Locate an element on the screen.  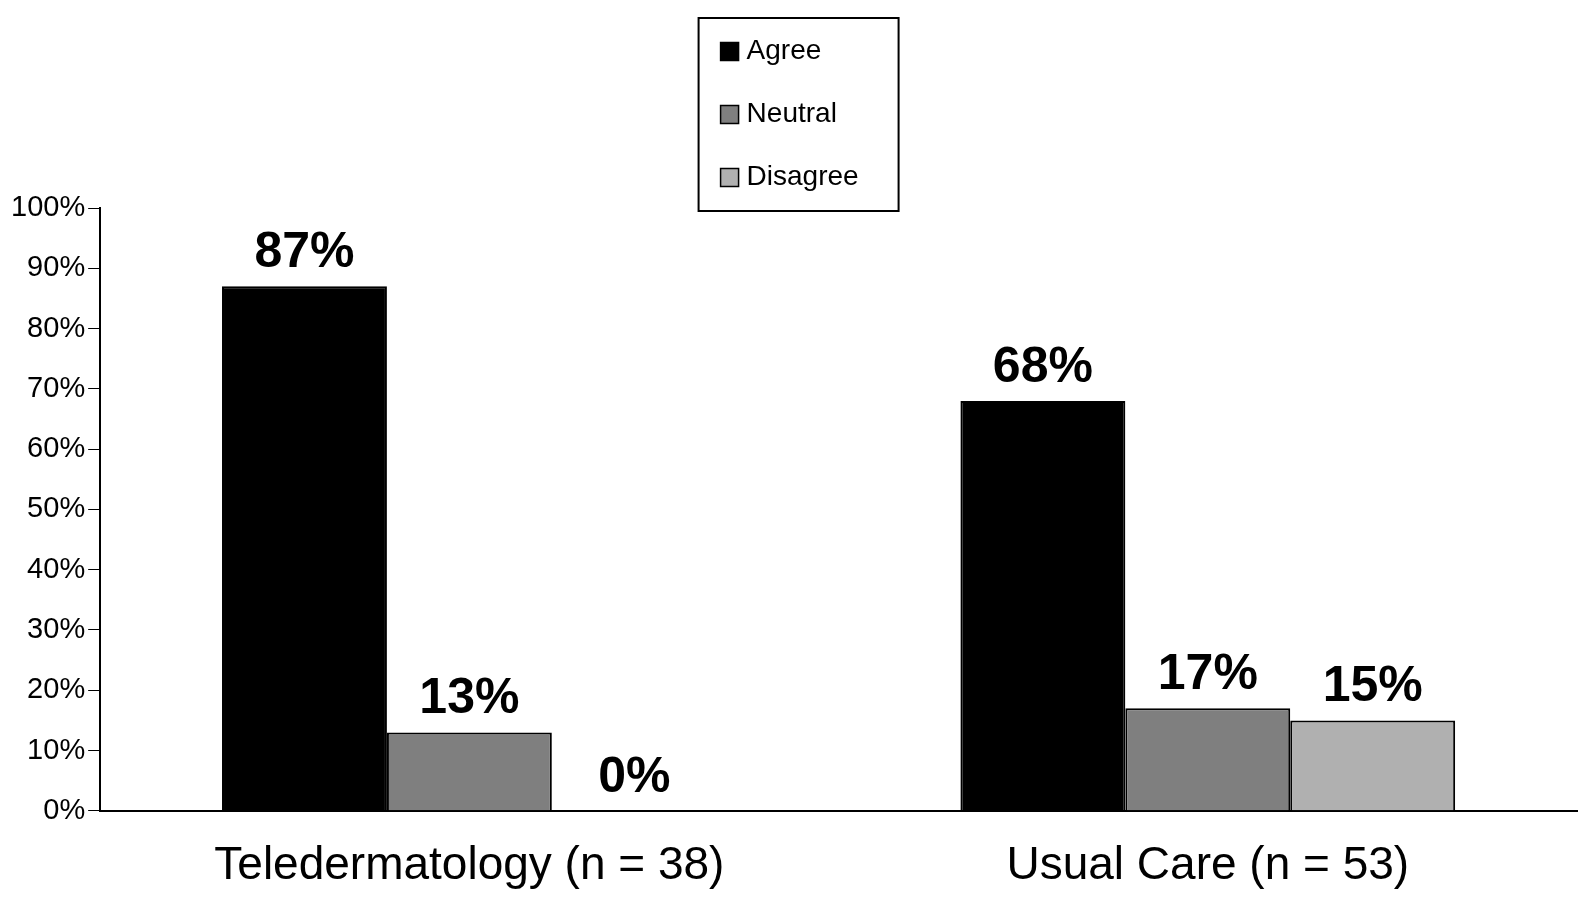
x-tick-label: Teledermatology (n = 38) is located at coordinates (469, 863).